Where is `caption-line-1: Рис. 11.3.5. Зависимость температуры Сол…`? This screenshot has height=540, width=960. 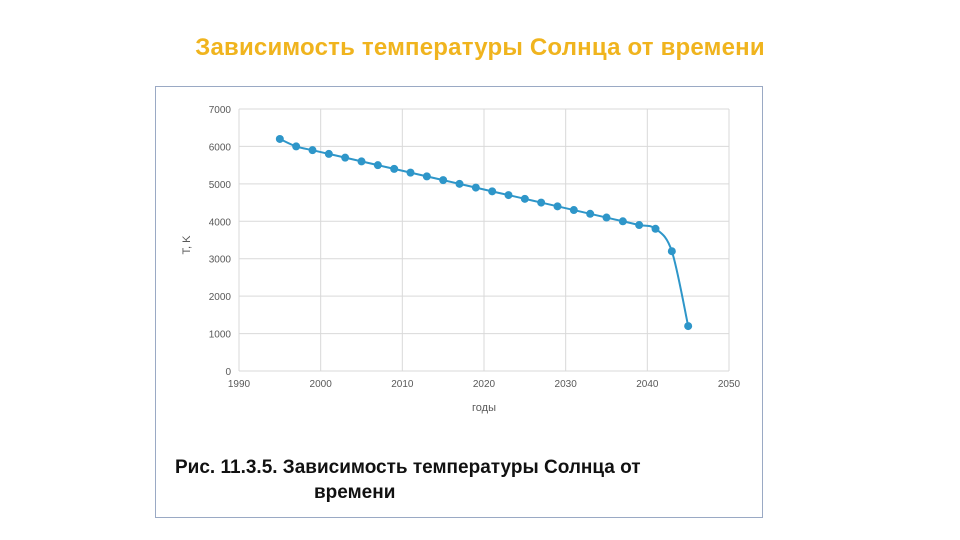
caption-line-1: Рис. 11.3.5. Зависимость температуры Сол… is located at coordinates (408, 467).